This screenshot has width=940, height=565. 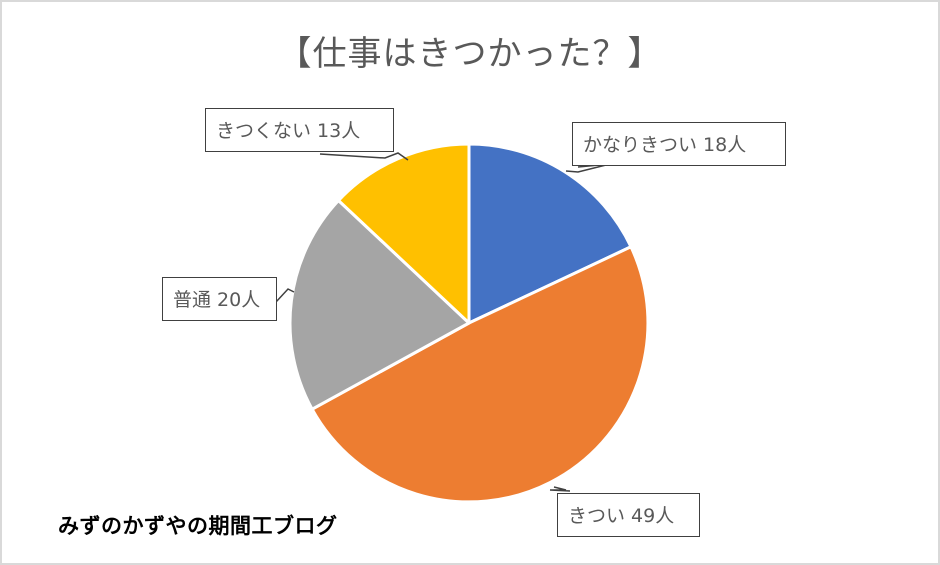 What do you see at coordinates (198, 526) in the screenshot?
I see `blog-watermark: みずのかずやの期間工ブログ` at bounding box center [198, 526].